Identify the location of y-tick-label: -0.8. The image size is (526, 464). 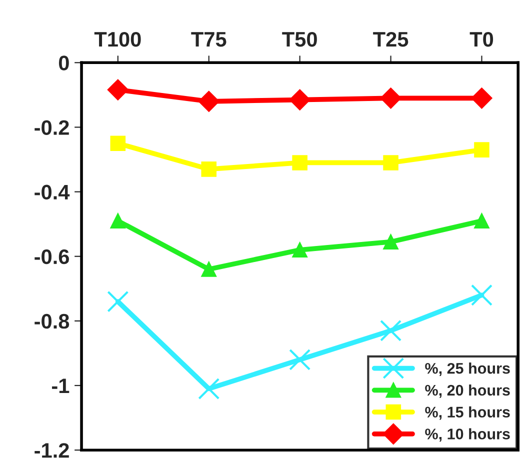
(52, 321).